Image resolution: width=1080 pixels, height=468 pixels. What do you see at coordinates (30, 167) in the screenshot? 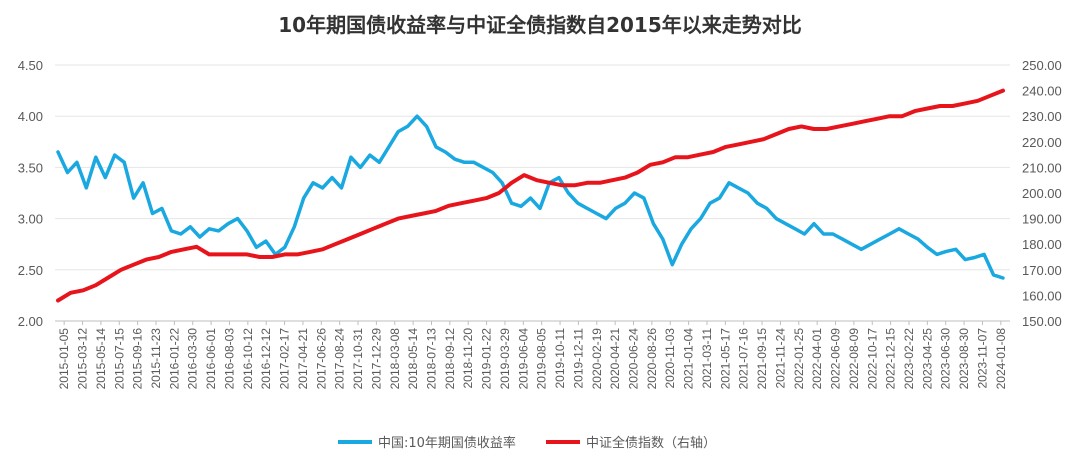
I see `y-left-tick-label: 3.50` at bounding box center [30, 167].